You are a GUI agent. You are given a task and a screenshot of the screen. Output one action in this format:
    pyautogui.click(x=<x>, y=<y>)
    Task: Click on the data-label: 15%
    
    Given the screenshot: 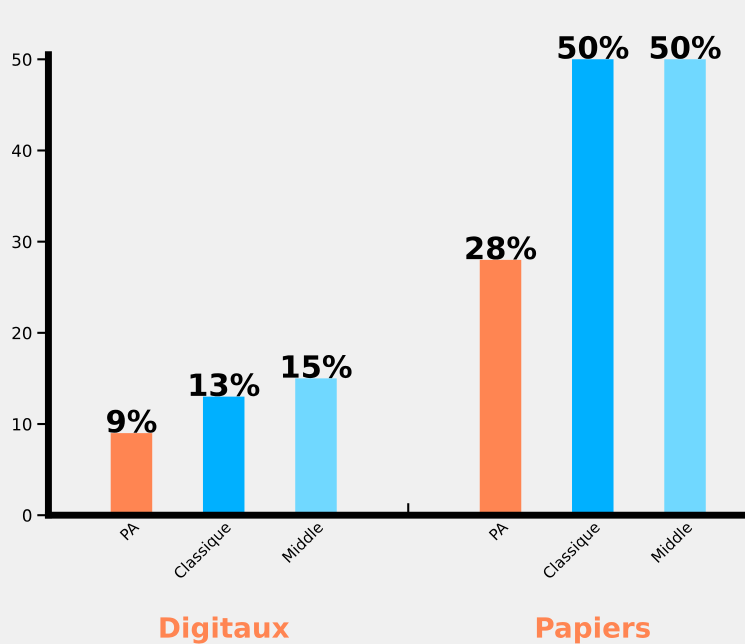 What is the action you would take?
    pyautogui.click(x=317, y=366)
    